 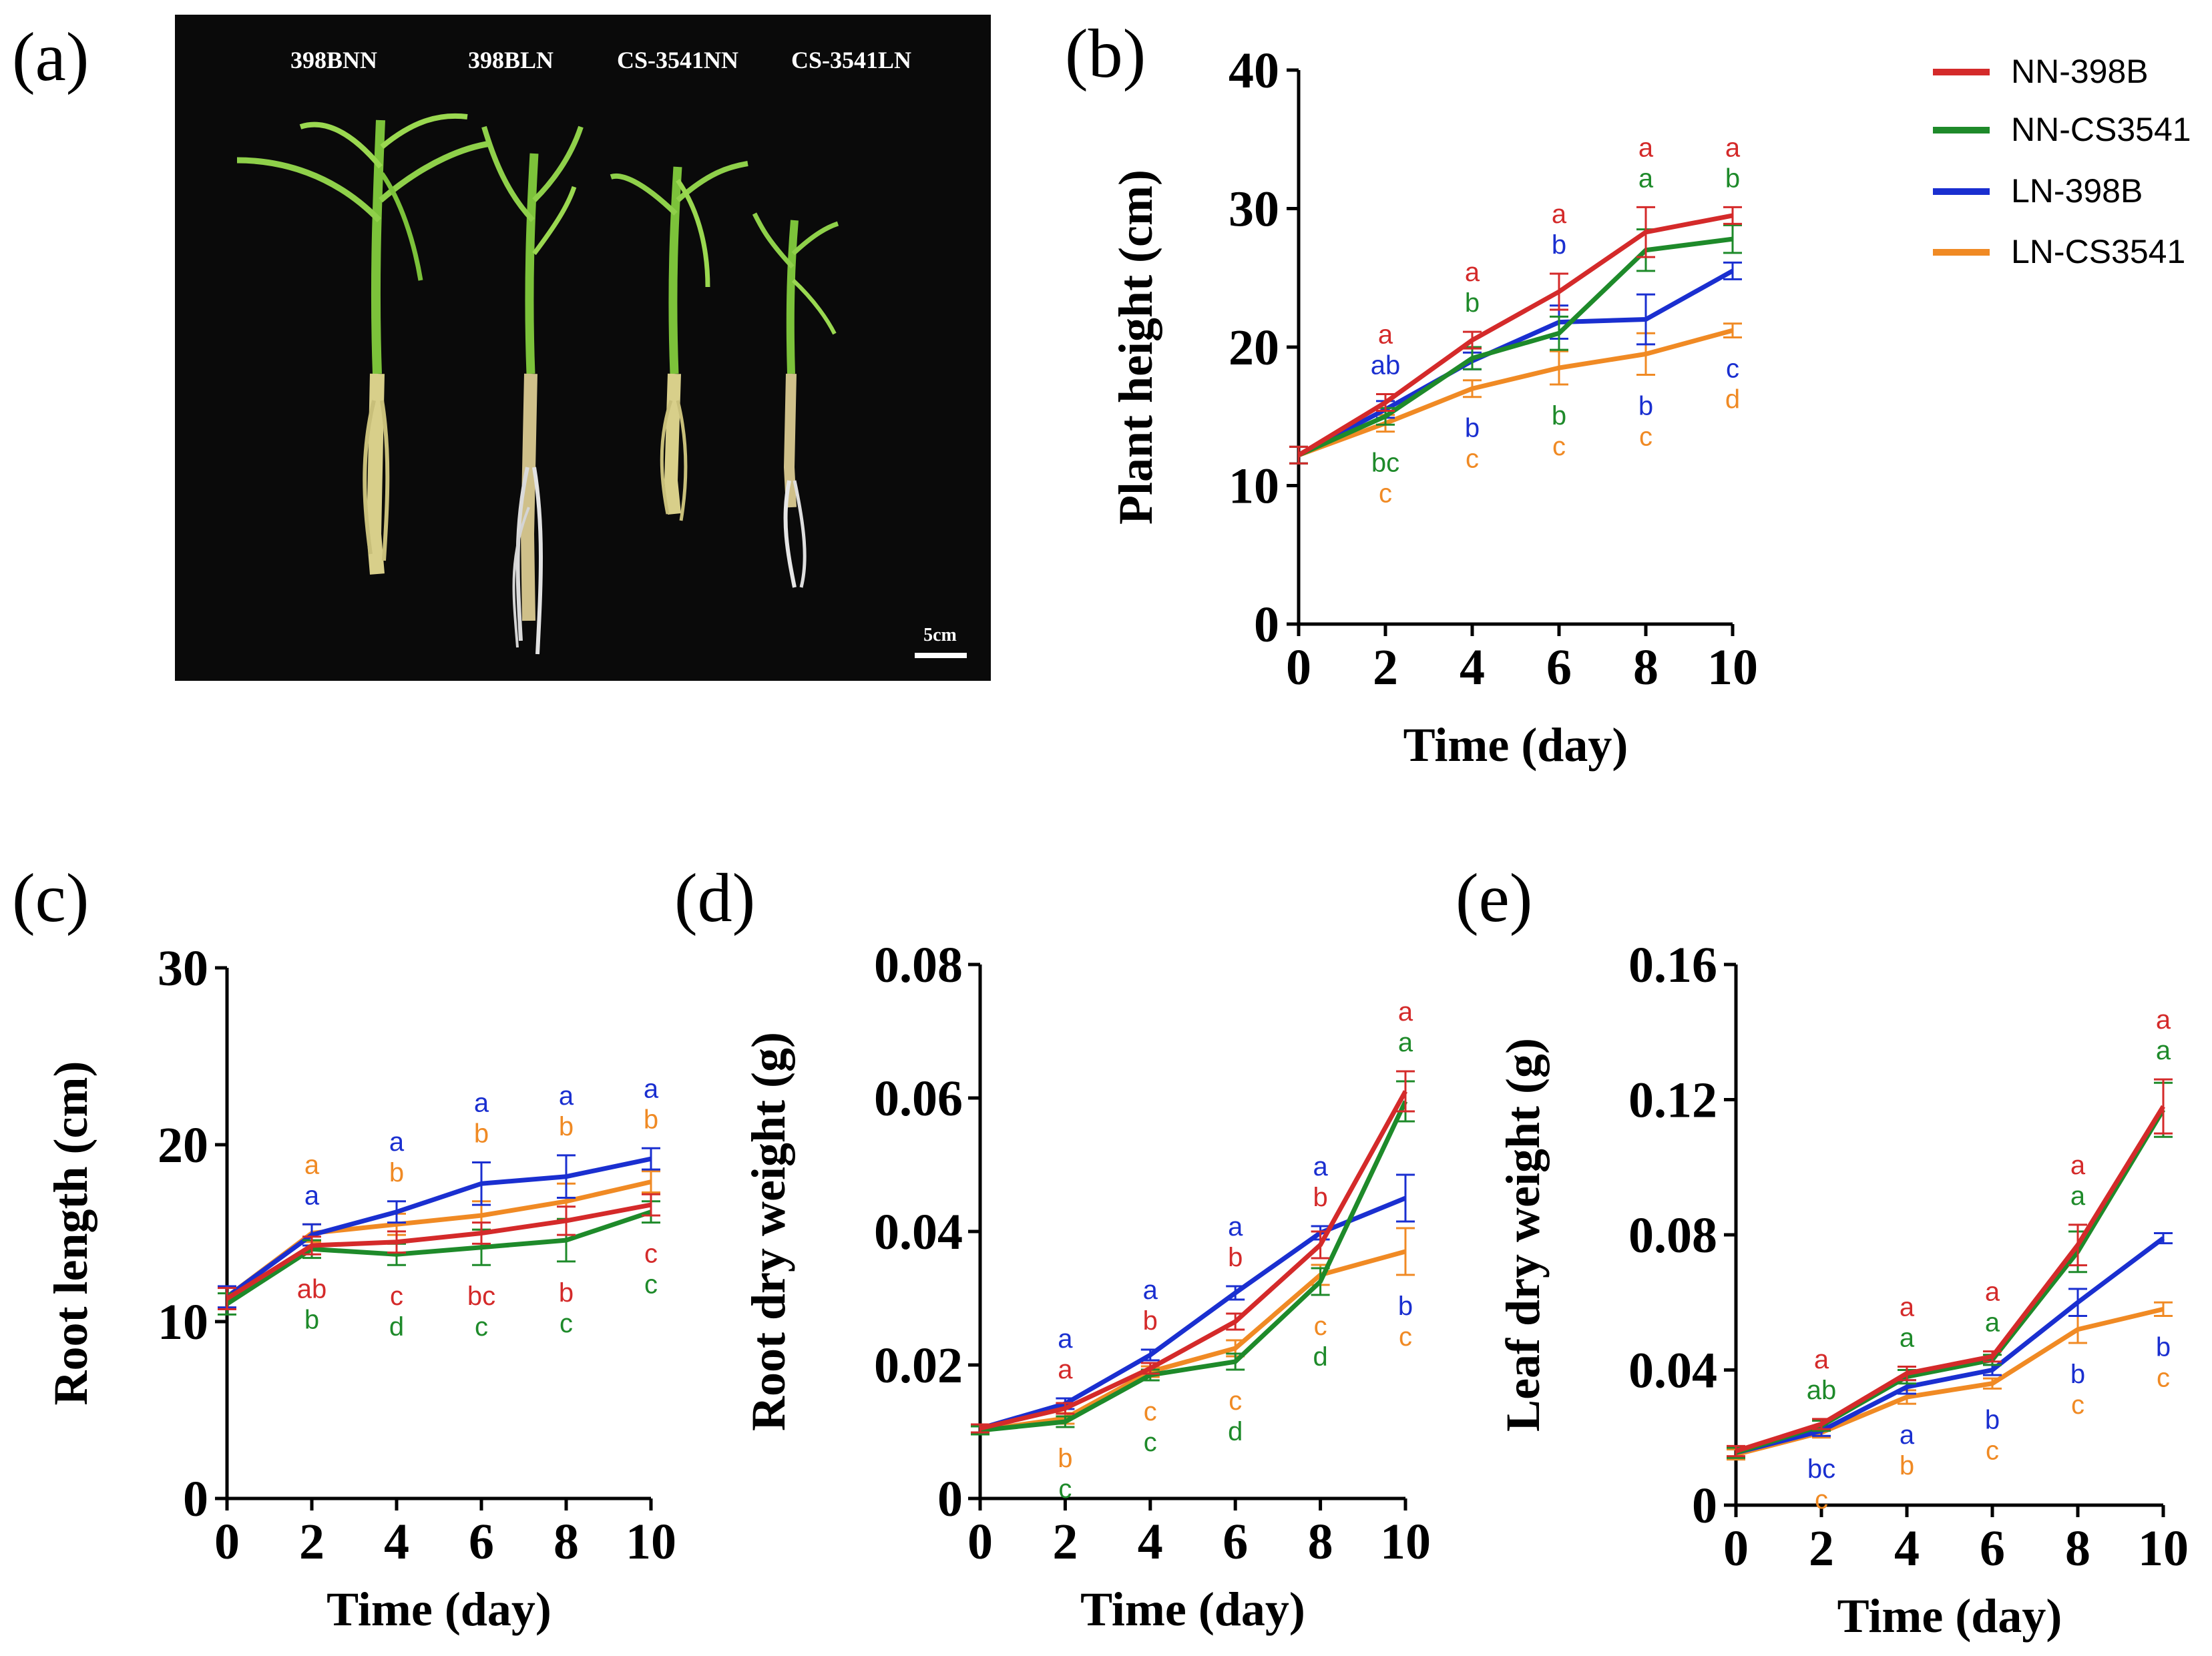 What do you see at coordinates (2062, 162) in the screenshot?
I see `legend: NN-398B NN-CS3541 LN-398B LN-CS3541` at bounding box center [2062, 162].